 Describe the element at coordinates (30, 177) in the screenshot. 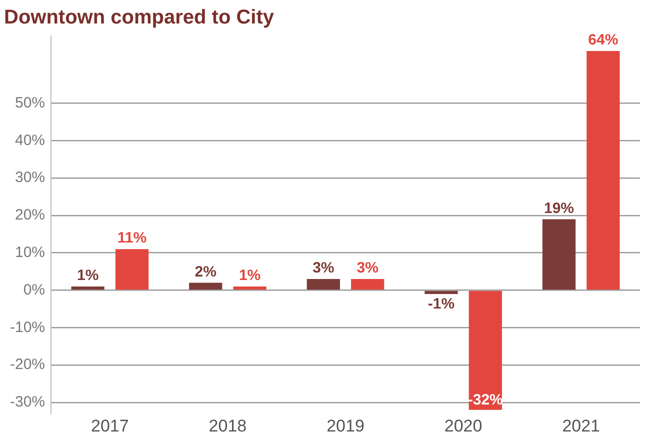

I see `y-tick-label: 30%` at that location.